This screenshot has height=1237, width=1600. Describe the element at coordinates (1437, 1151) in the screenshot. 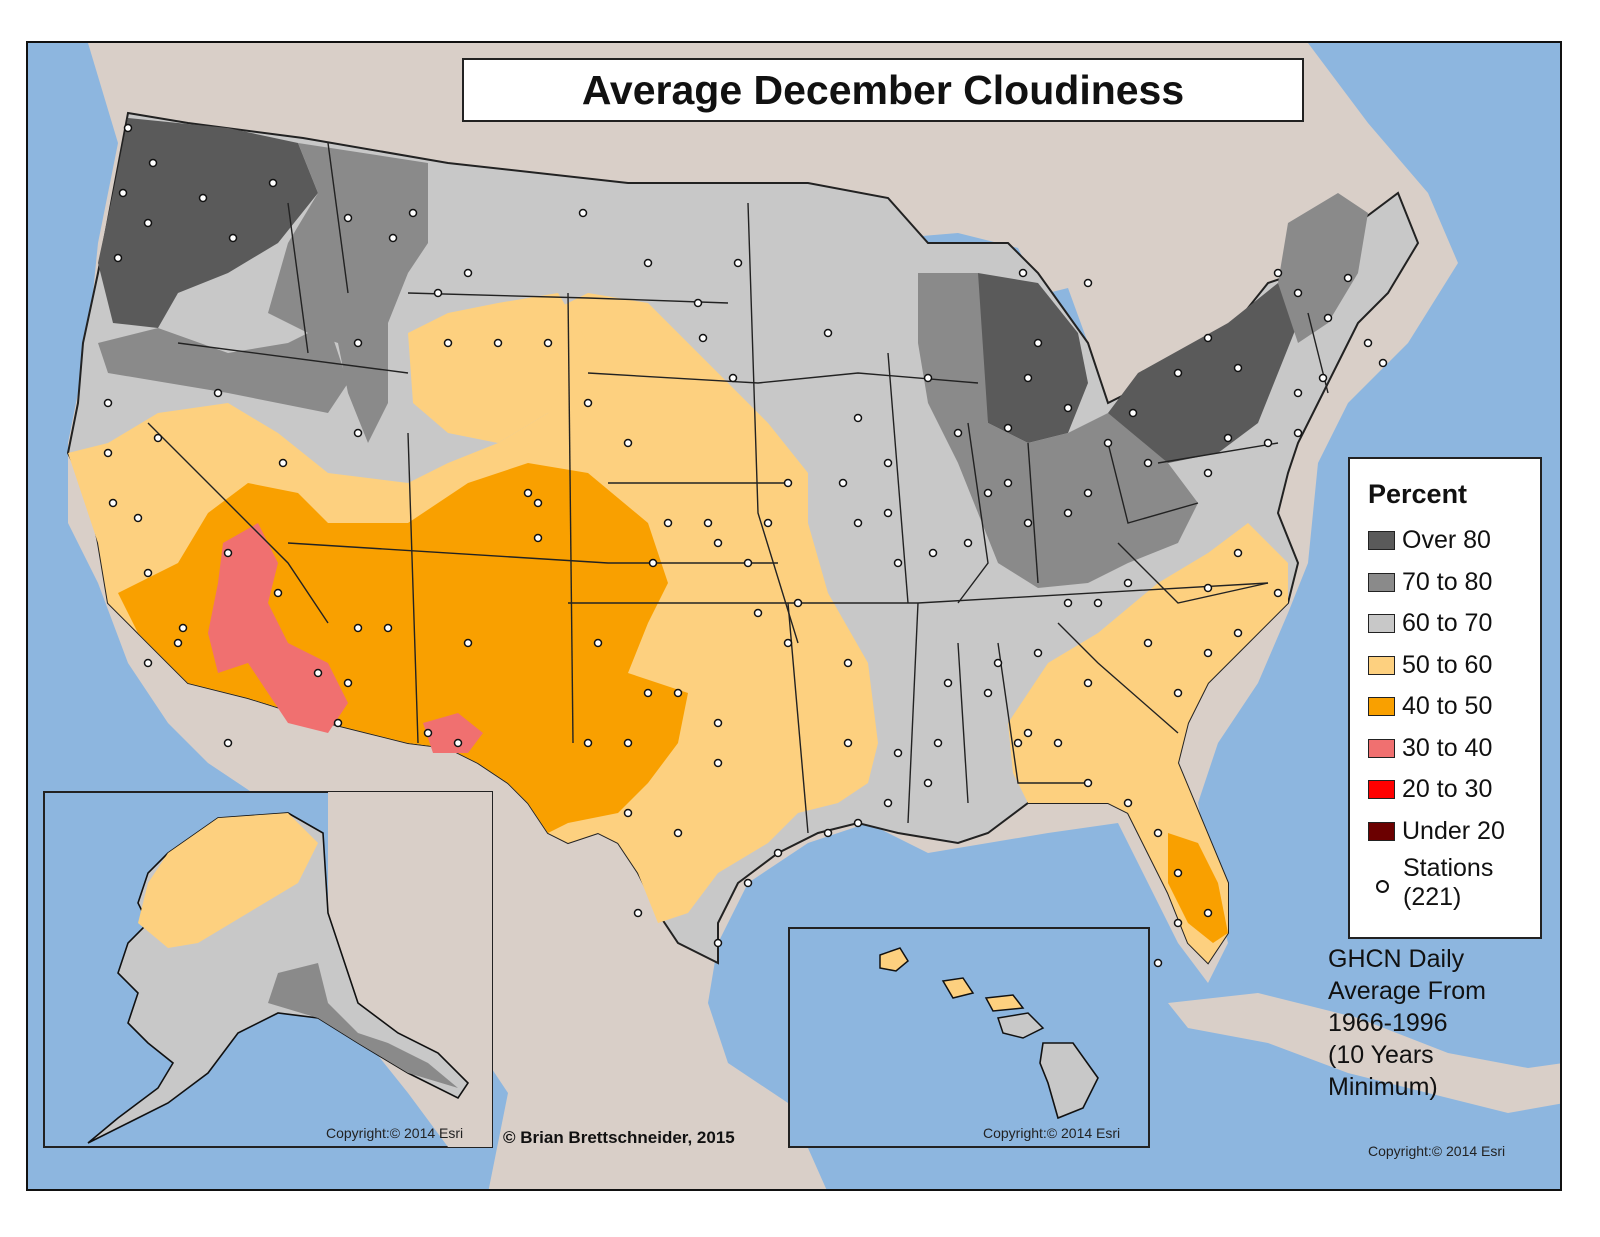

I see `main-copyright: Copyright:© 2014 Esri` at that location.